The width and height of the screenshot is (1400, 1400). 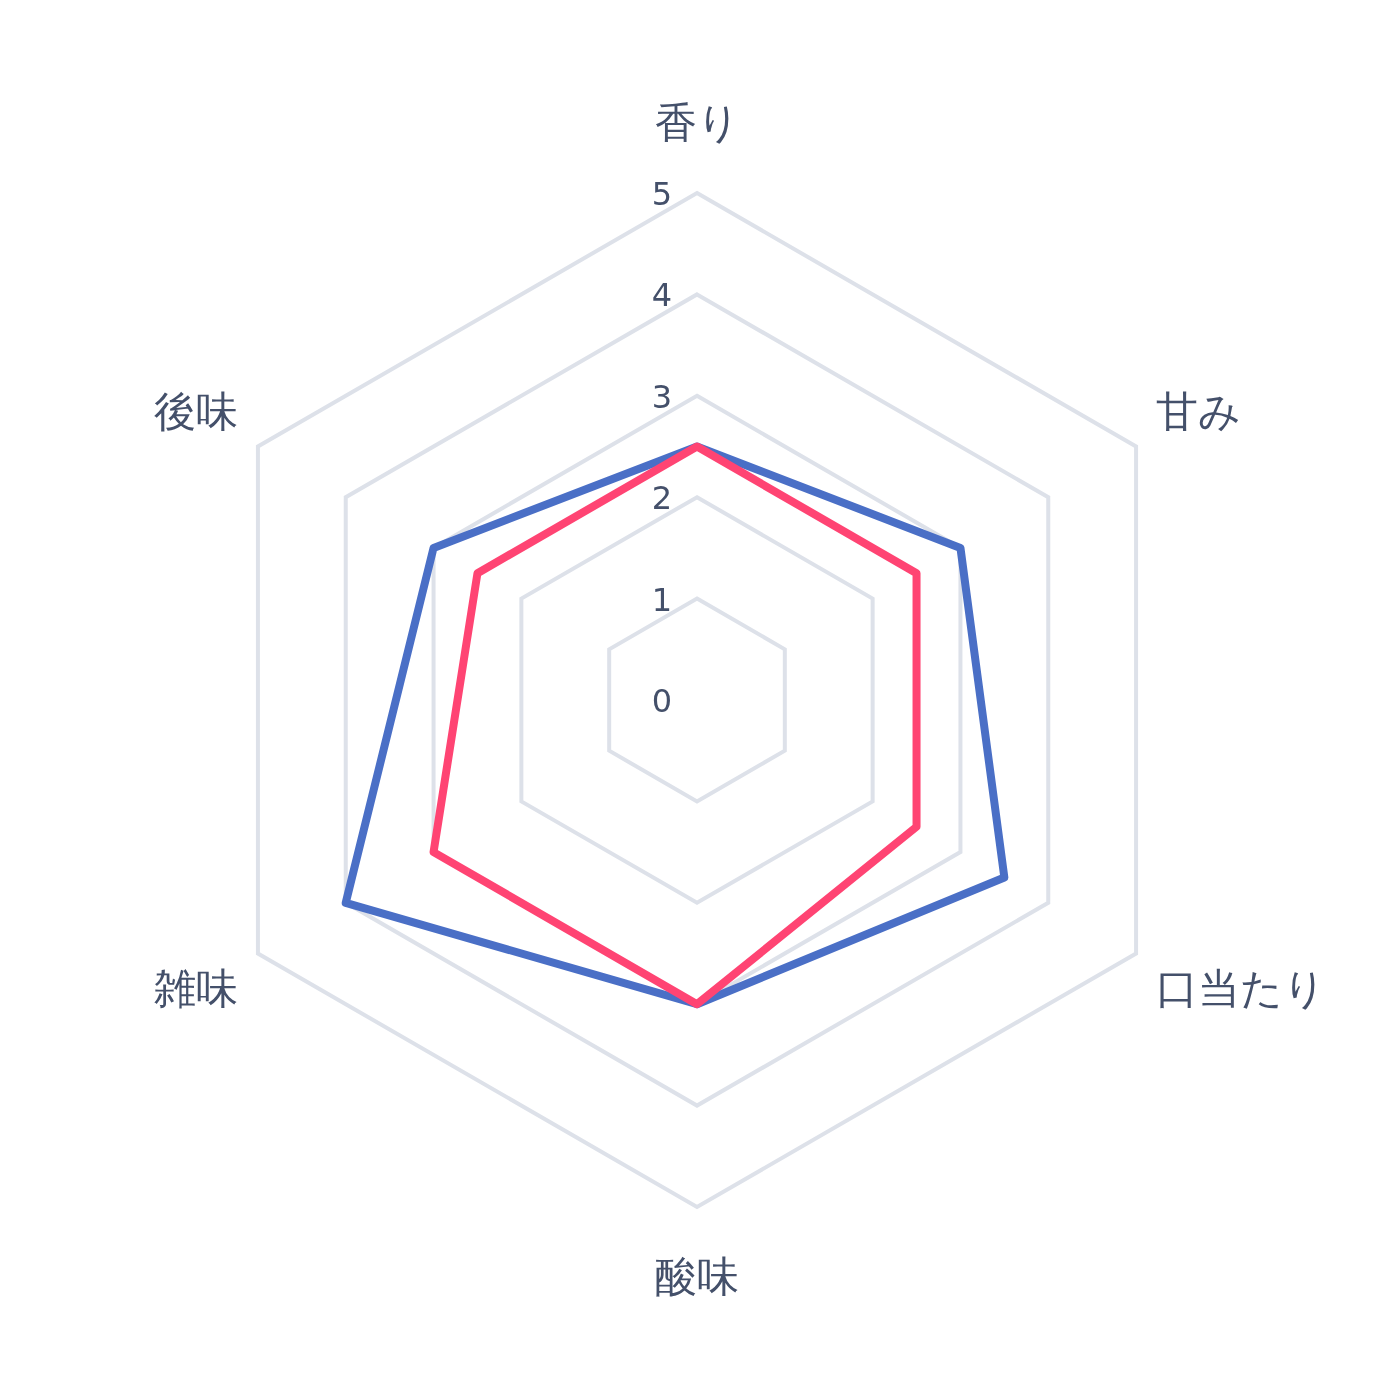 What do you see at coordinates (662, 396) in the screenshot?
I see `y-tick-label: 3` at bounding box center [662, 396].